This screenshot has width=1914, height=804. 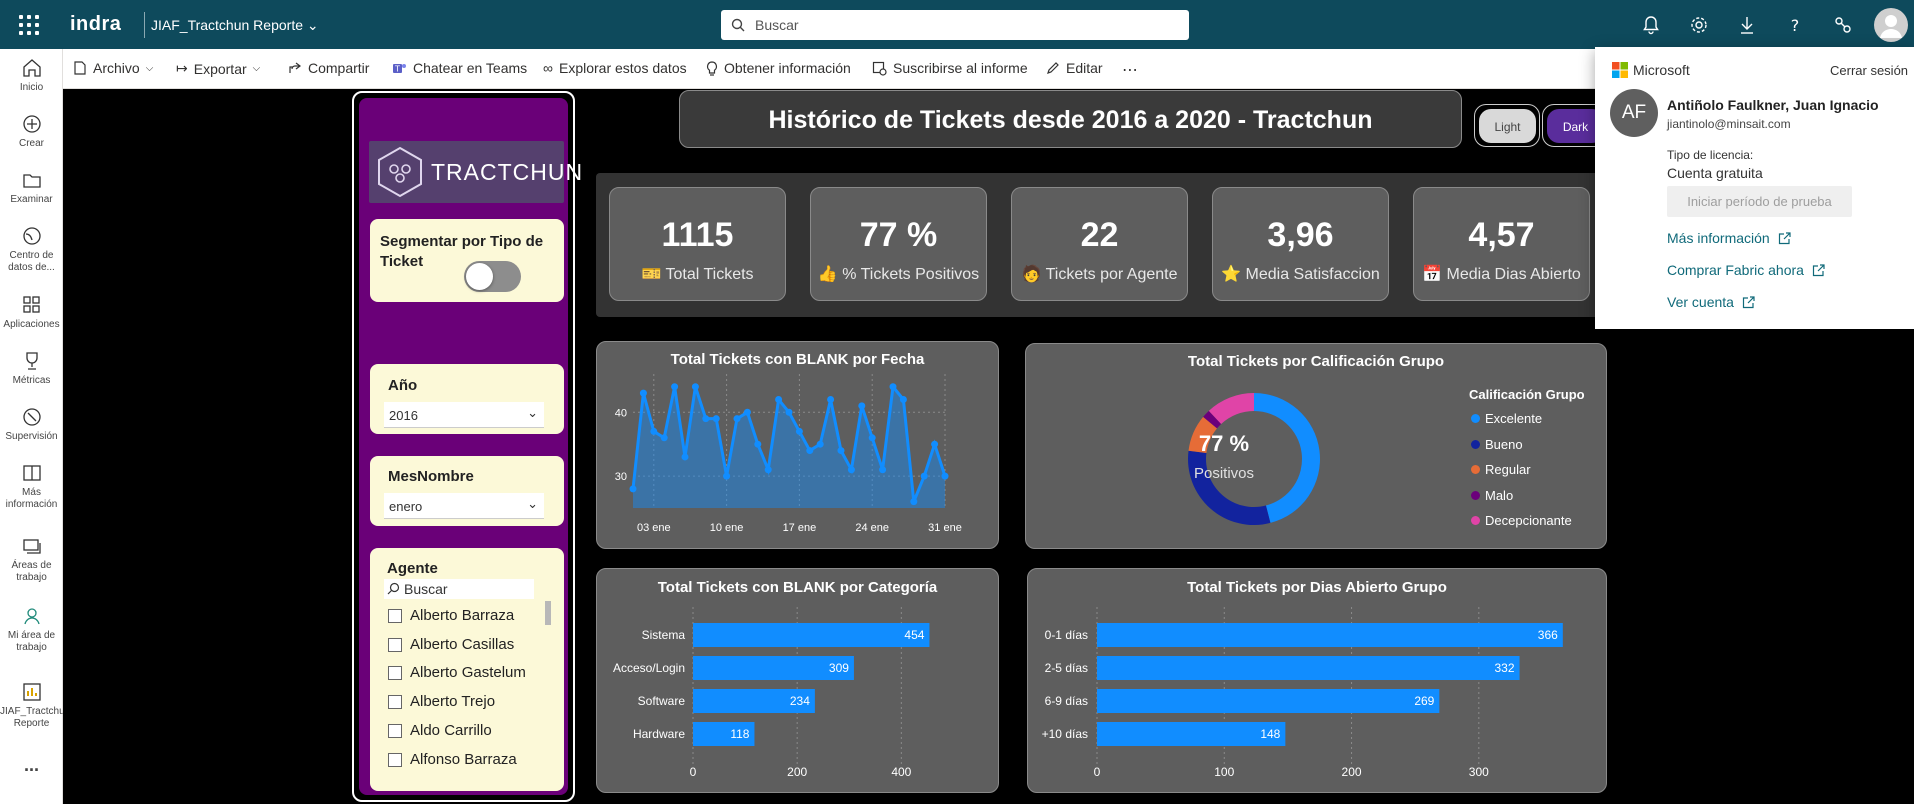 What do you see at coordinates (31, 199) in the screenshot?
I see `rail-label: Examinar` at bounding box center [31, 199].